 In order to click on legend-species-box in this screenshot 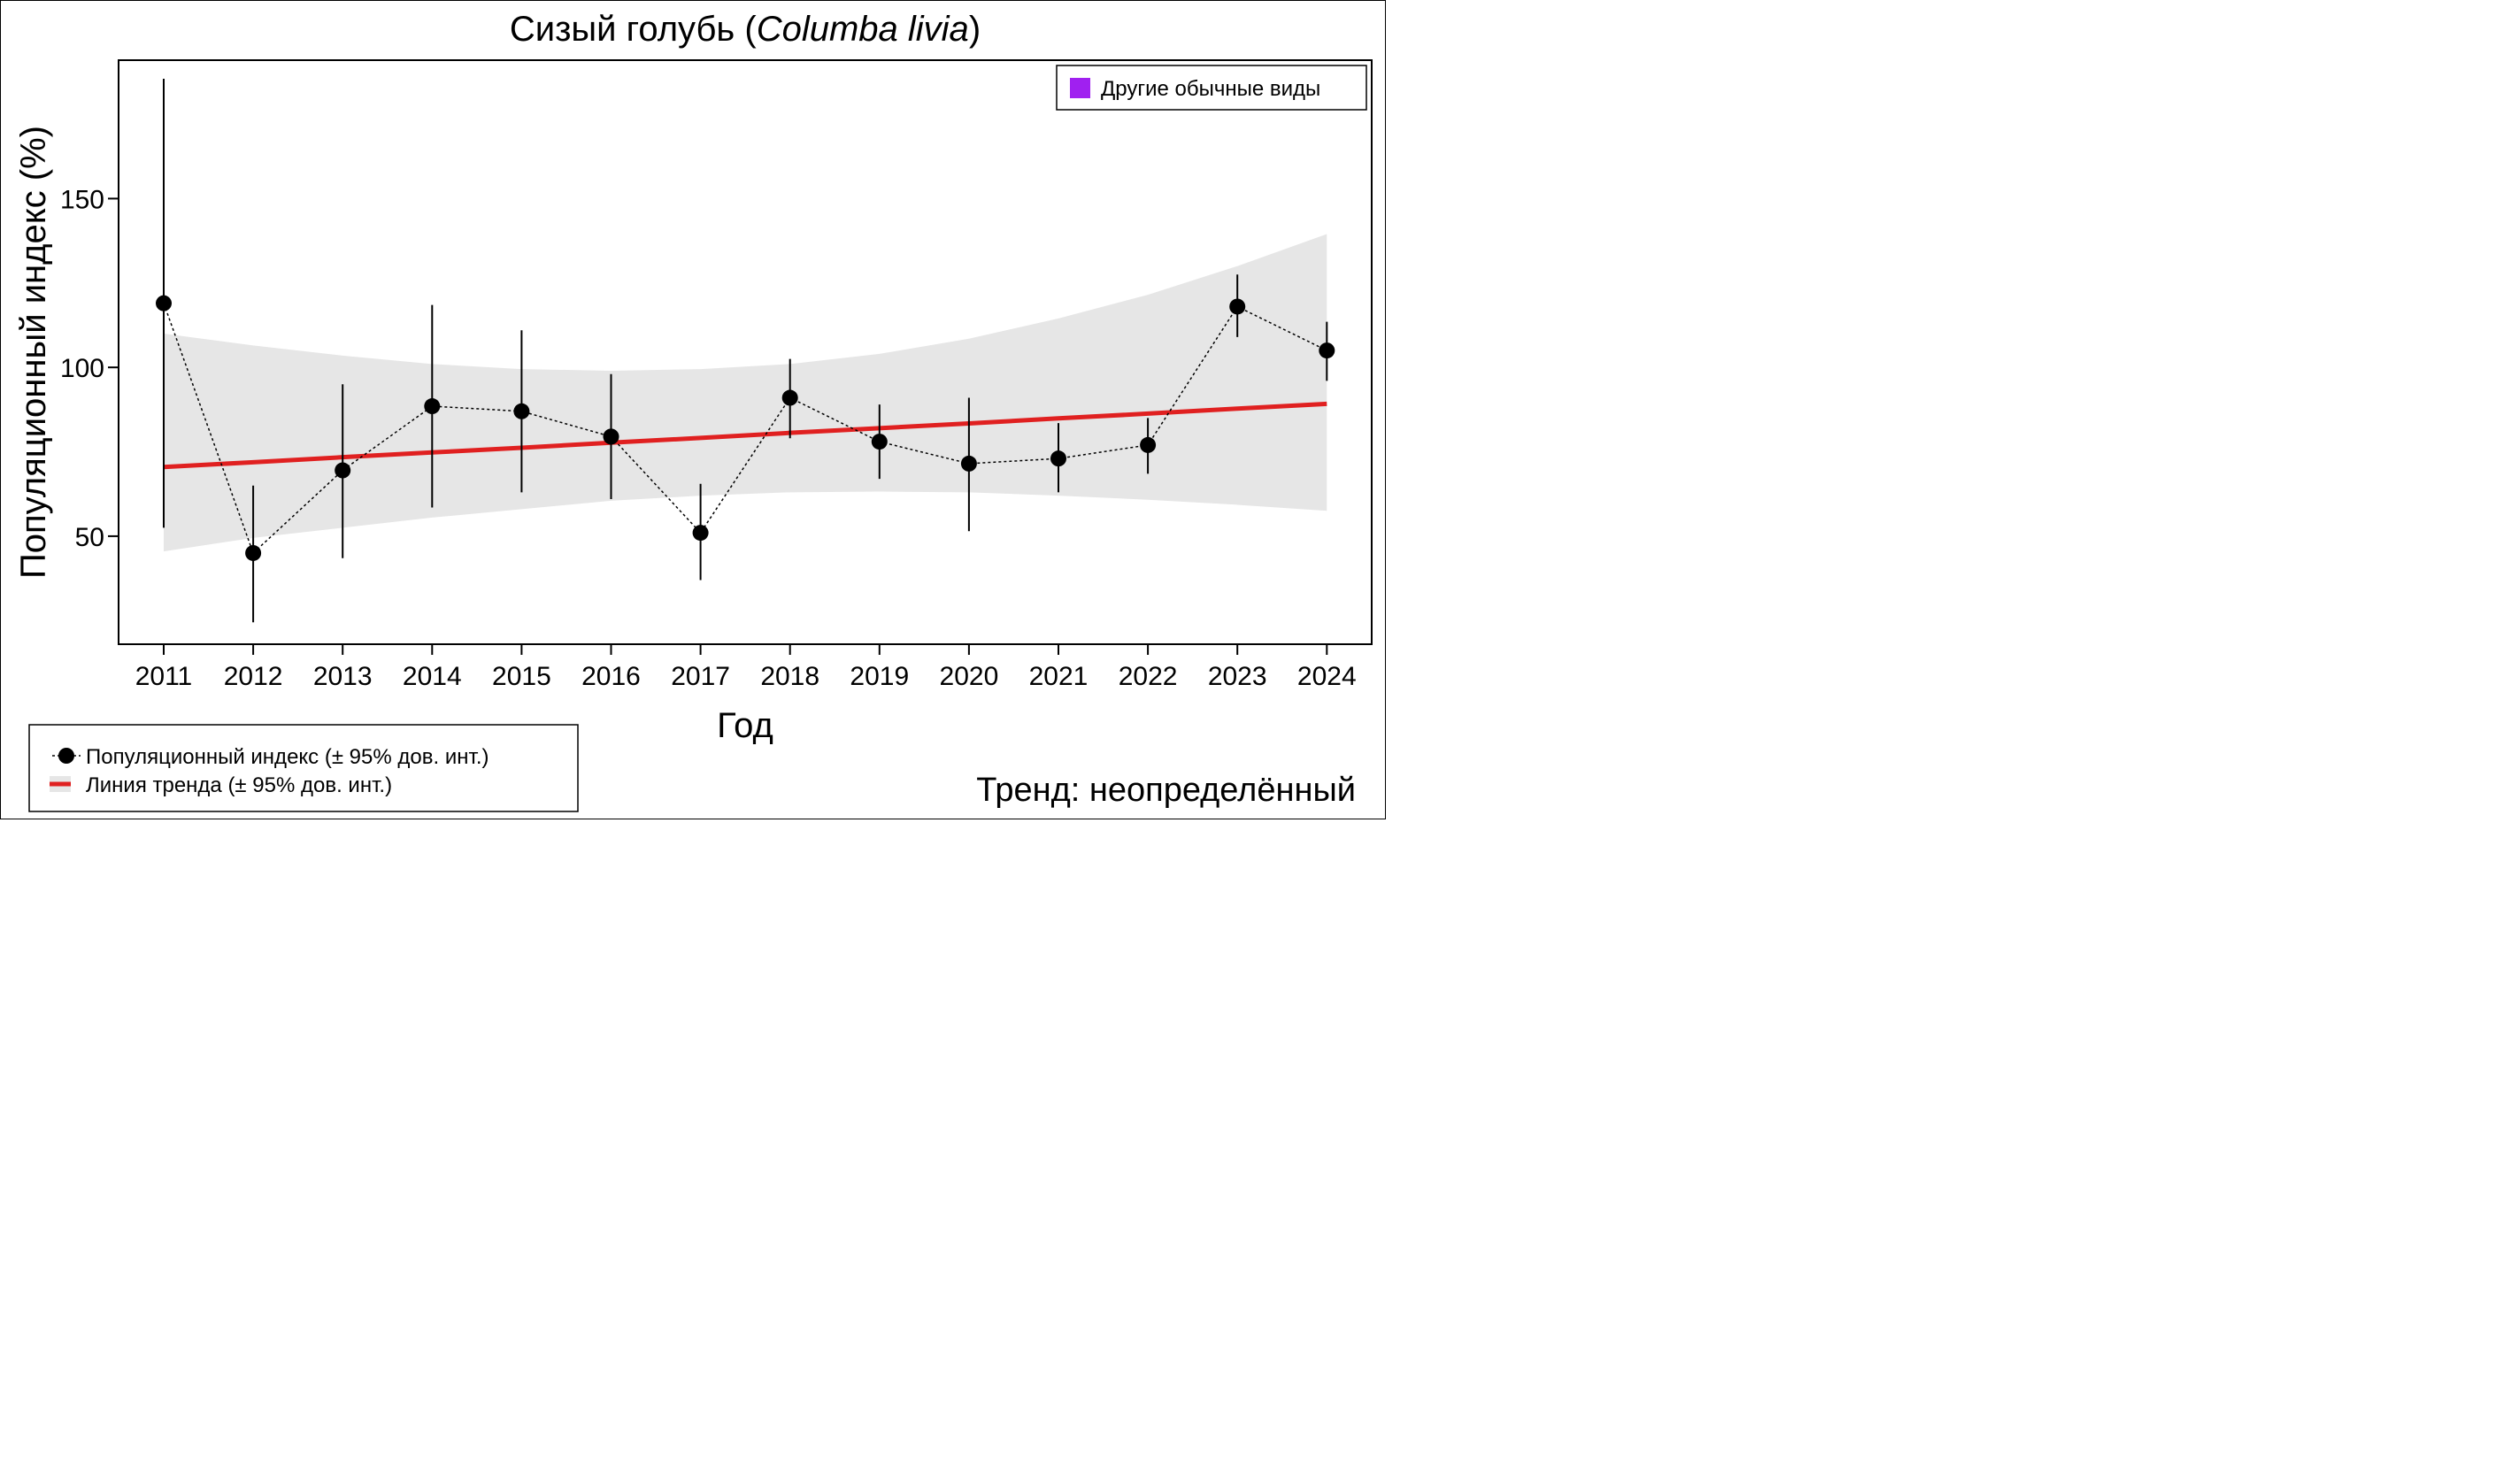, I will do `click(1211, 88)`.